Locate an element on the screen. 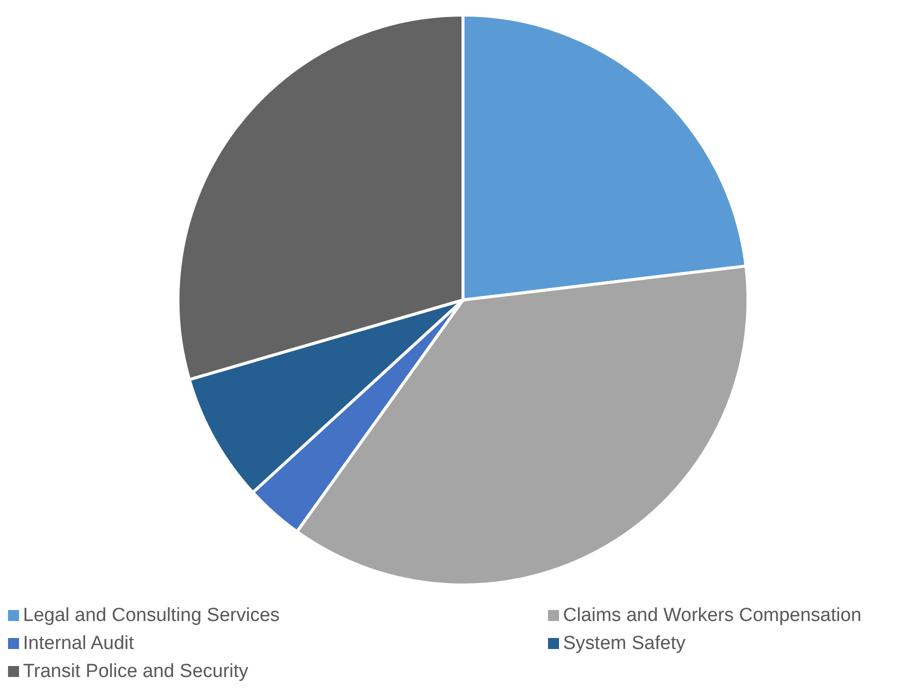 Image resolution: width=924 pixels, height=694 pixels. legend-label: System Safety is located at coordinates (624, 643).